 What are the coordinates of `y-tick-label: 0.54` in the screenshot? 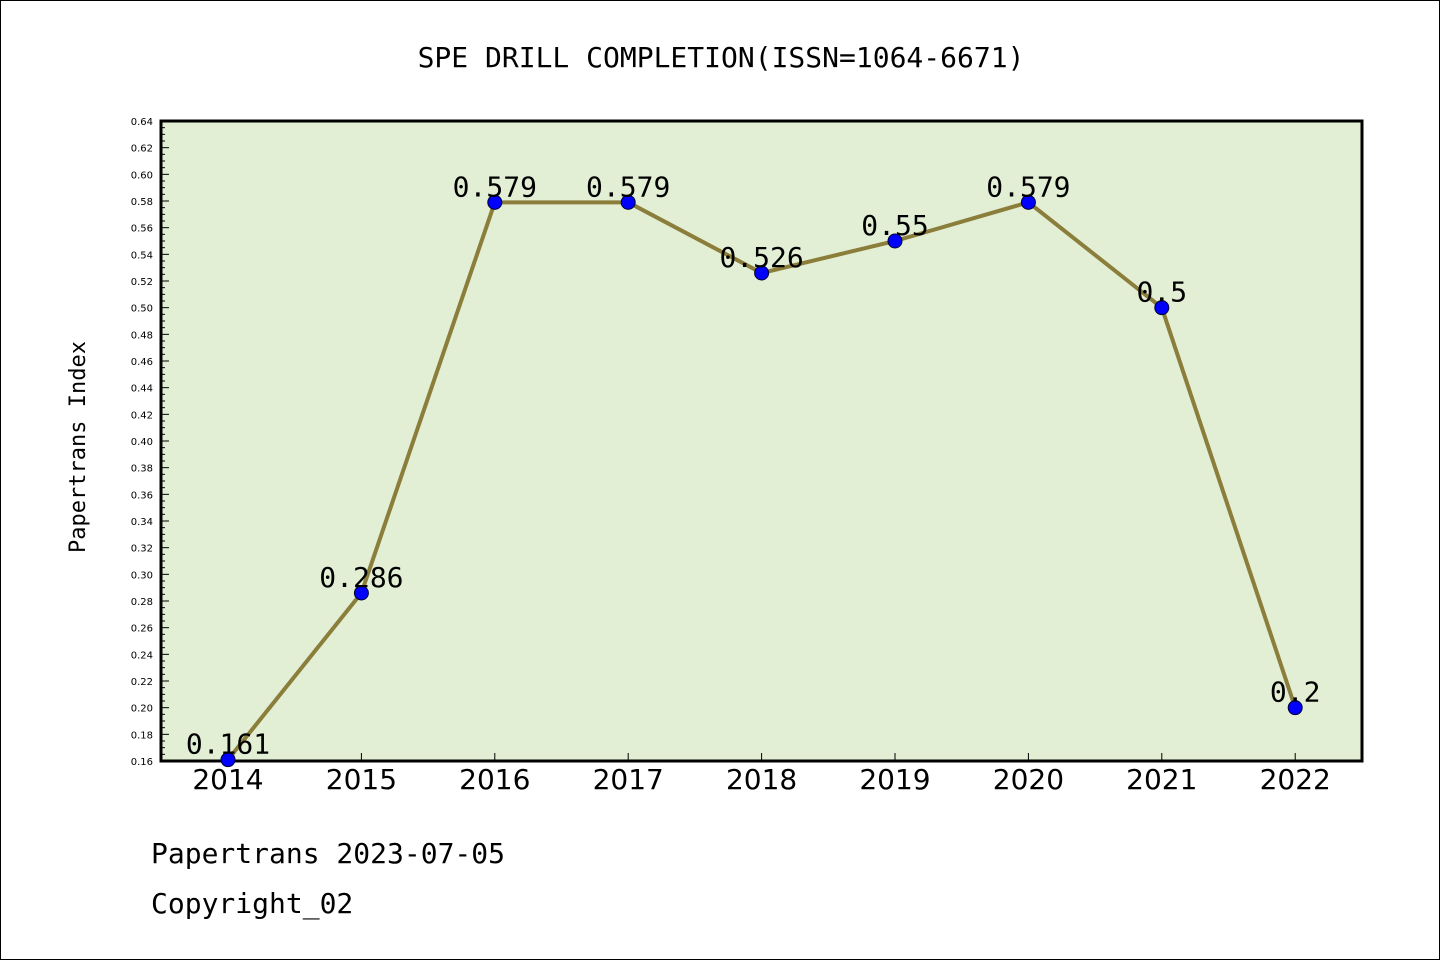 It's located at (142, 255).